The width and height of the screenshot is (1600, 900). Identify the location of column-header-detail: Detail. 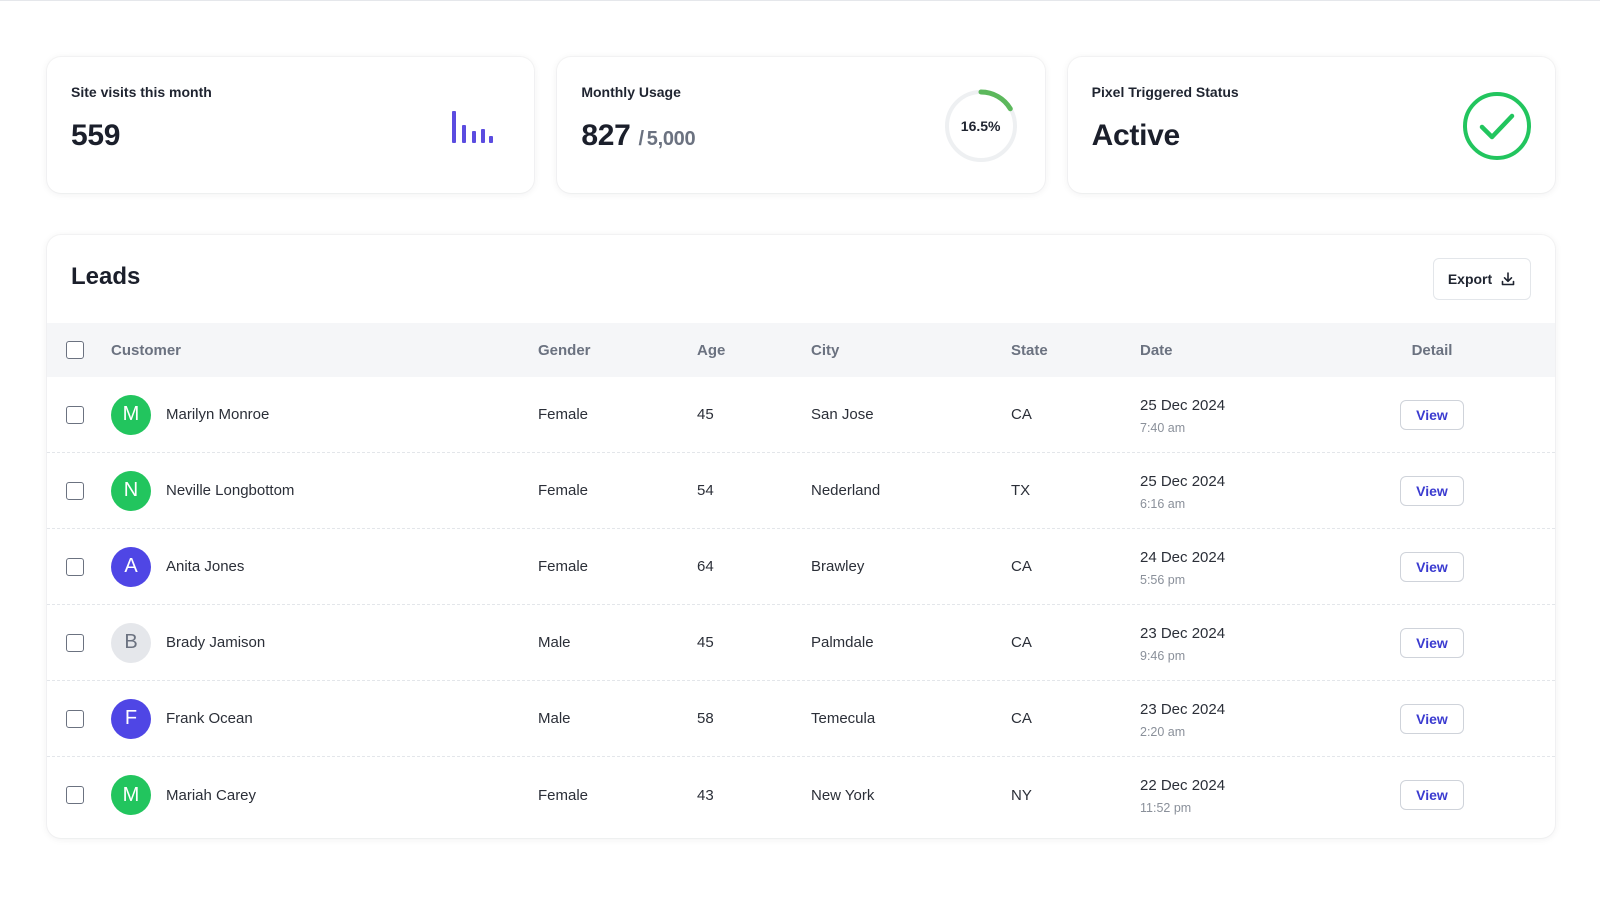
(1432, 350).